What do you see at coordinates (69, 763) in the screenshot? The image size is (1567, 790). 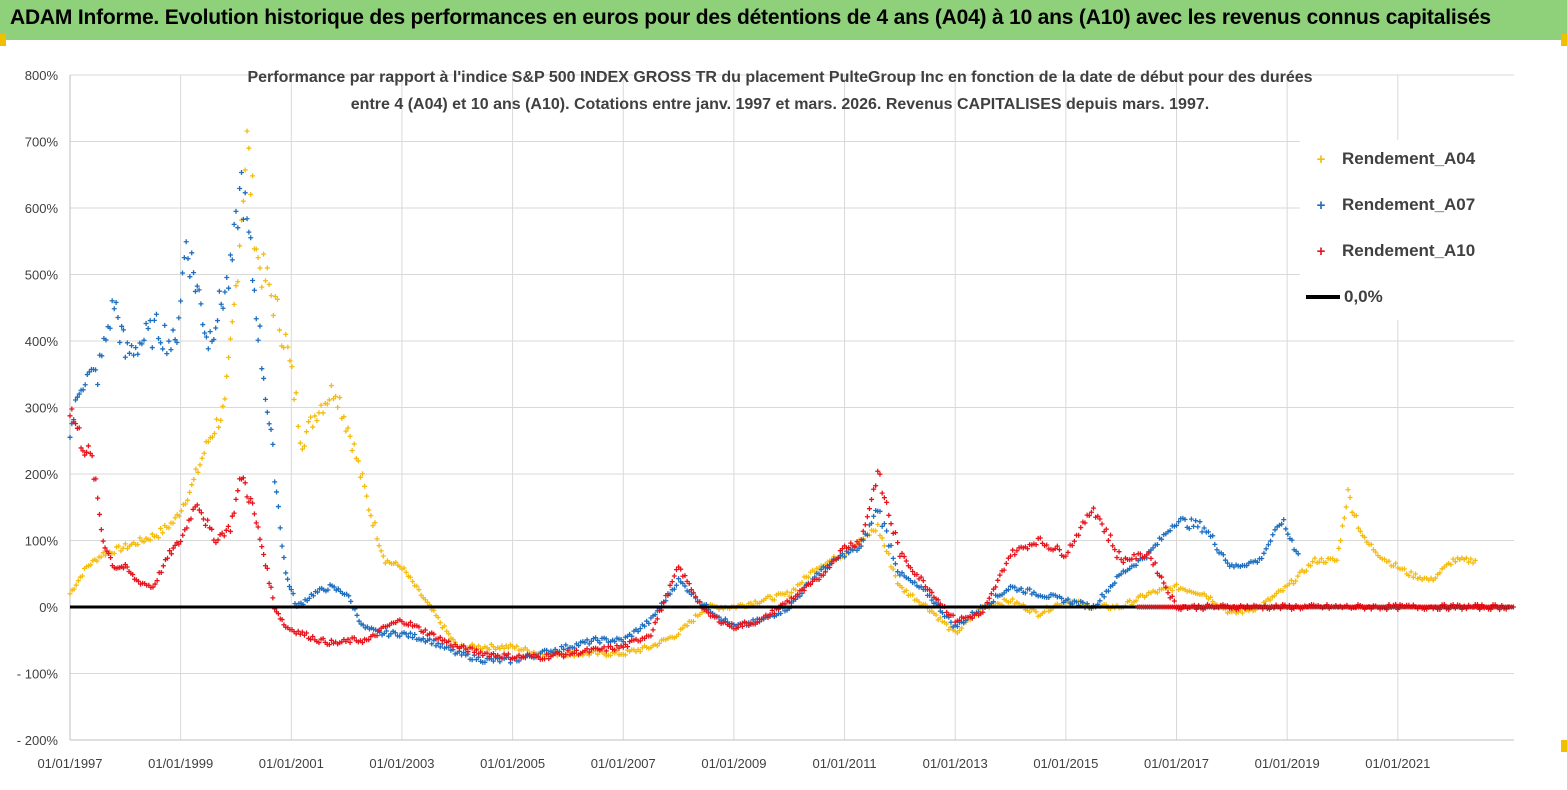 I see `x-tick-label: 01/01/1997` at bounding box center [69, 763].